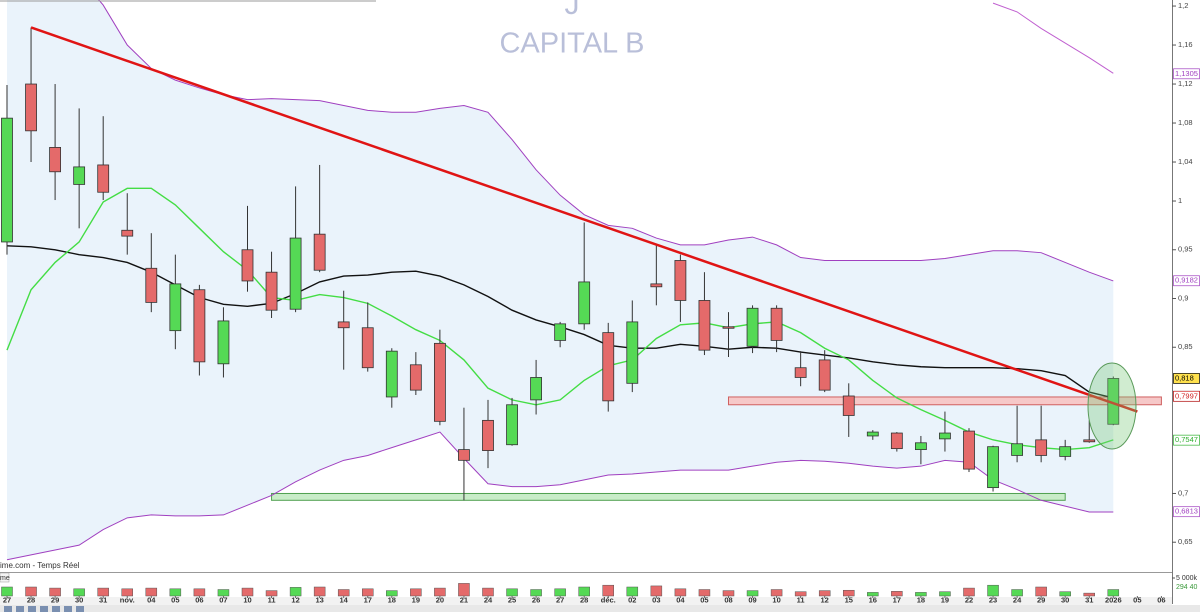 The image size is (1200, 612). Describe the element at coordinates (1041, 599) in the screenshot. I see `x-tick-label: 29` at that location.